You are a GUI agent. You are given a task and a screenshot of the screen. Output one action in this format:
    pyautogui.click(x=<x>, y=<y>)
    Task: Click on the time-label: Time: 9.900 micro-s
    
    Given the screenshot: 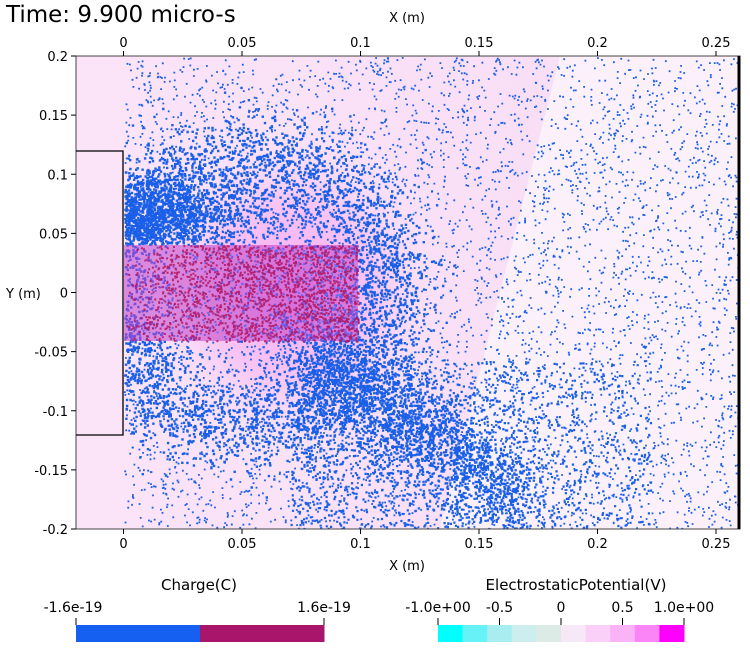 What is the action you would take?
    pyautogui.click(x=121, y=15)
    